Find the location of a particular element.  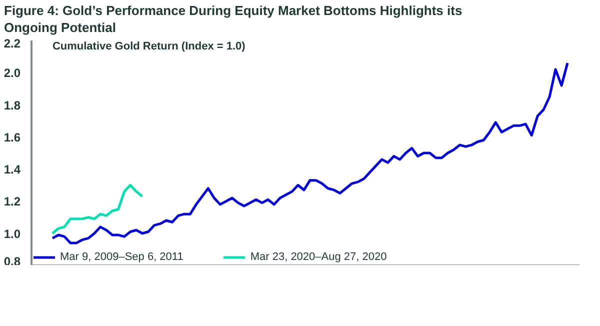

chart-title: Figure 4: Gold’s Performance During Equity Market Bottoms Highlights its Ongoing Potential is located at coordinates (234, 19).